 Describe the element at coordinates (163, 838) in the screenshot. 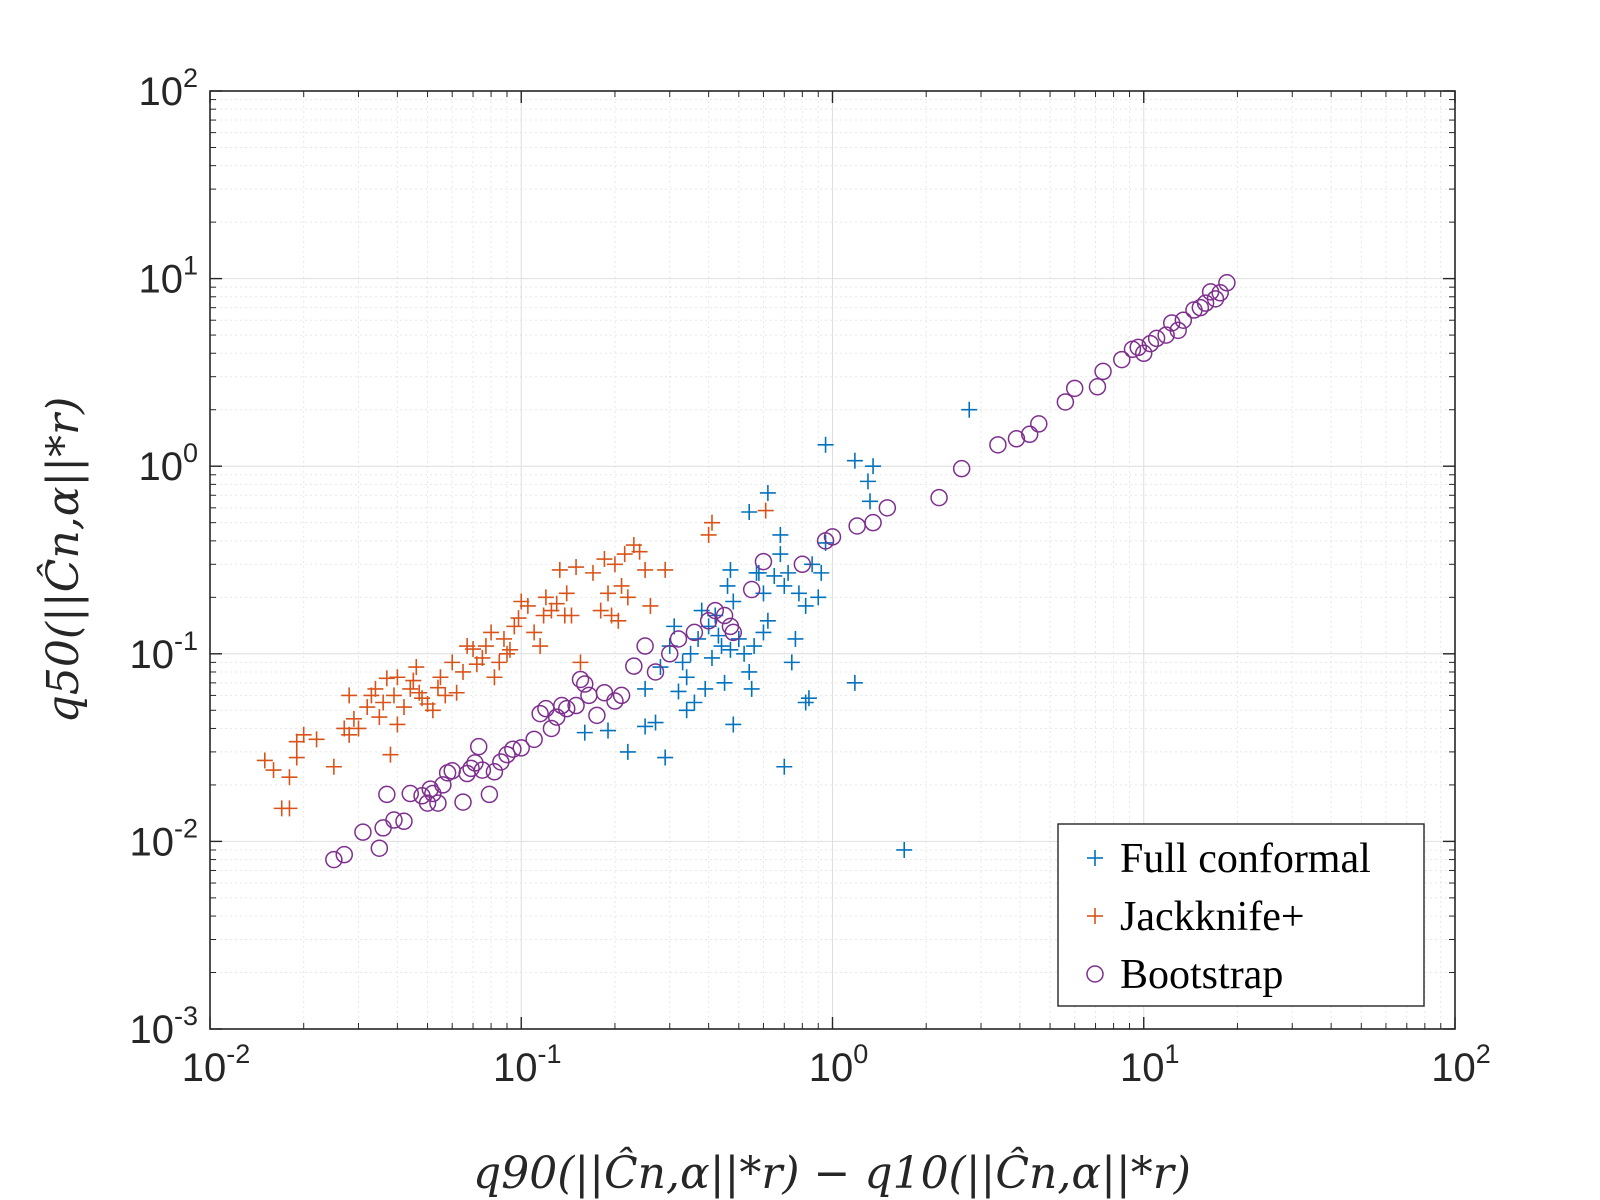

I see `y-tick-label: 10⁻²` at that location.